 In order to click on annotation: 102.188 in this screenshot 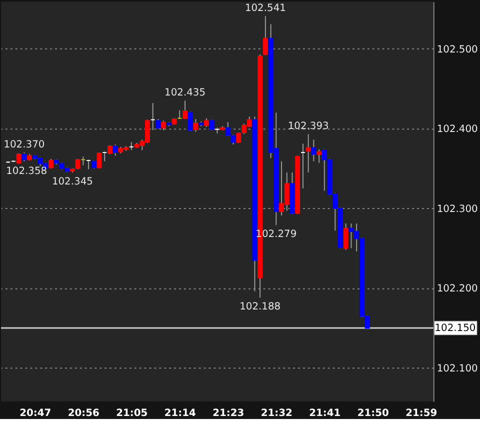, I will do `click(260, 307)`.